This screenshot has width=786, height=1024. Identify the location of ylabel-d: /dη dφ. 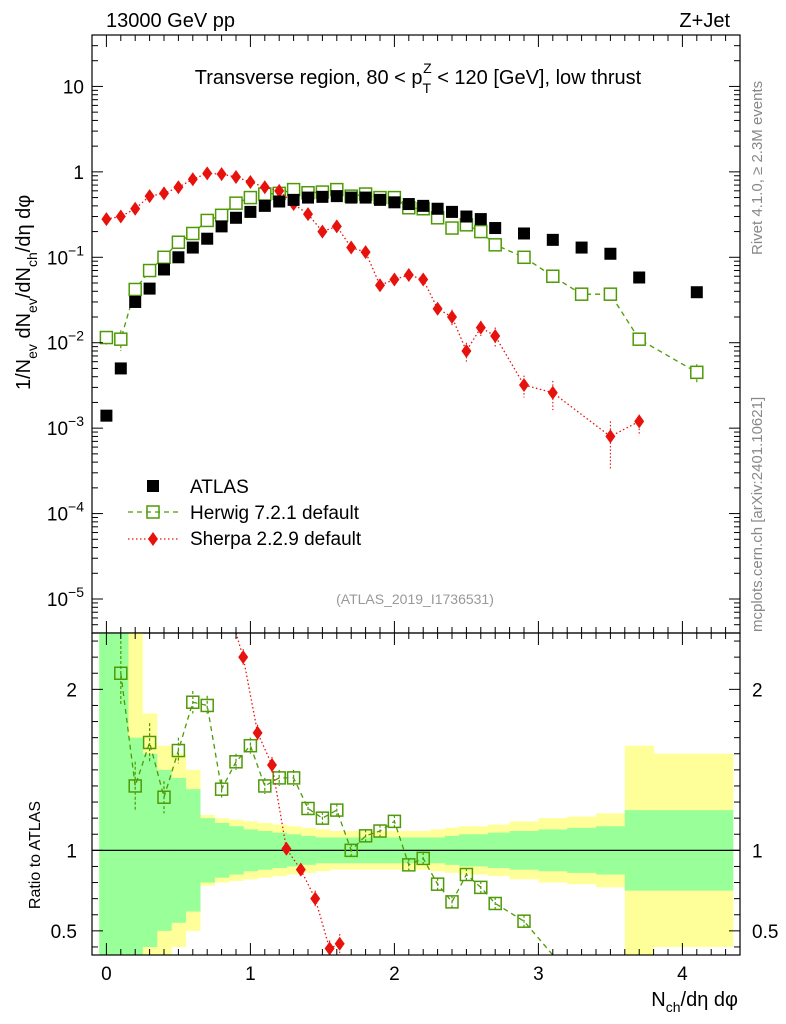
(24, 223).